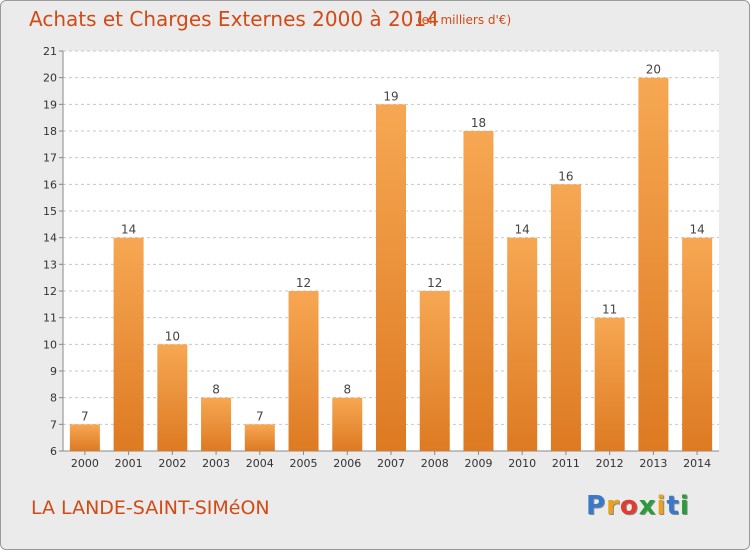 Image resolution: width=750 pixels, height=550 pixels. I want to click on x-tick-label: 2000, so click(85, 463).